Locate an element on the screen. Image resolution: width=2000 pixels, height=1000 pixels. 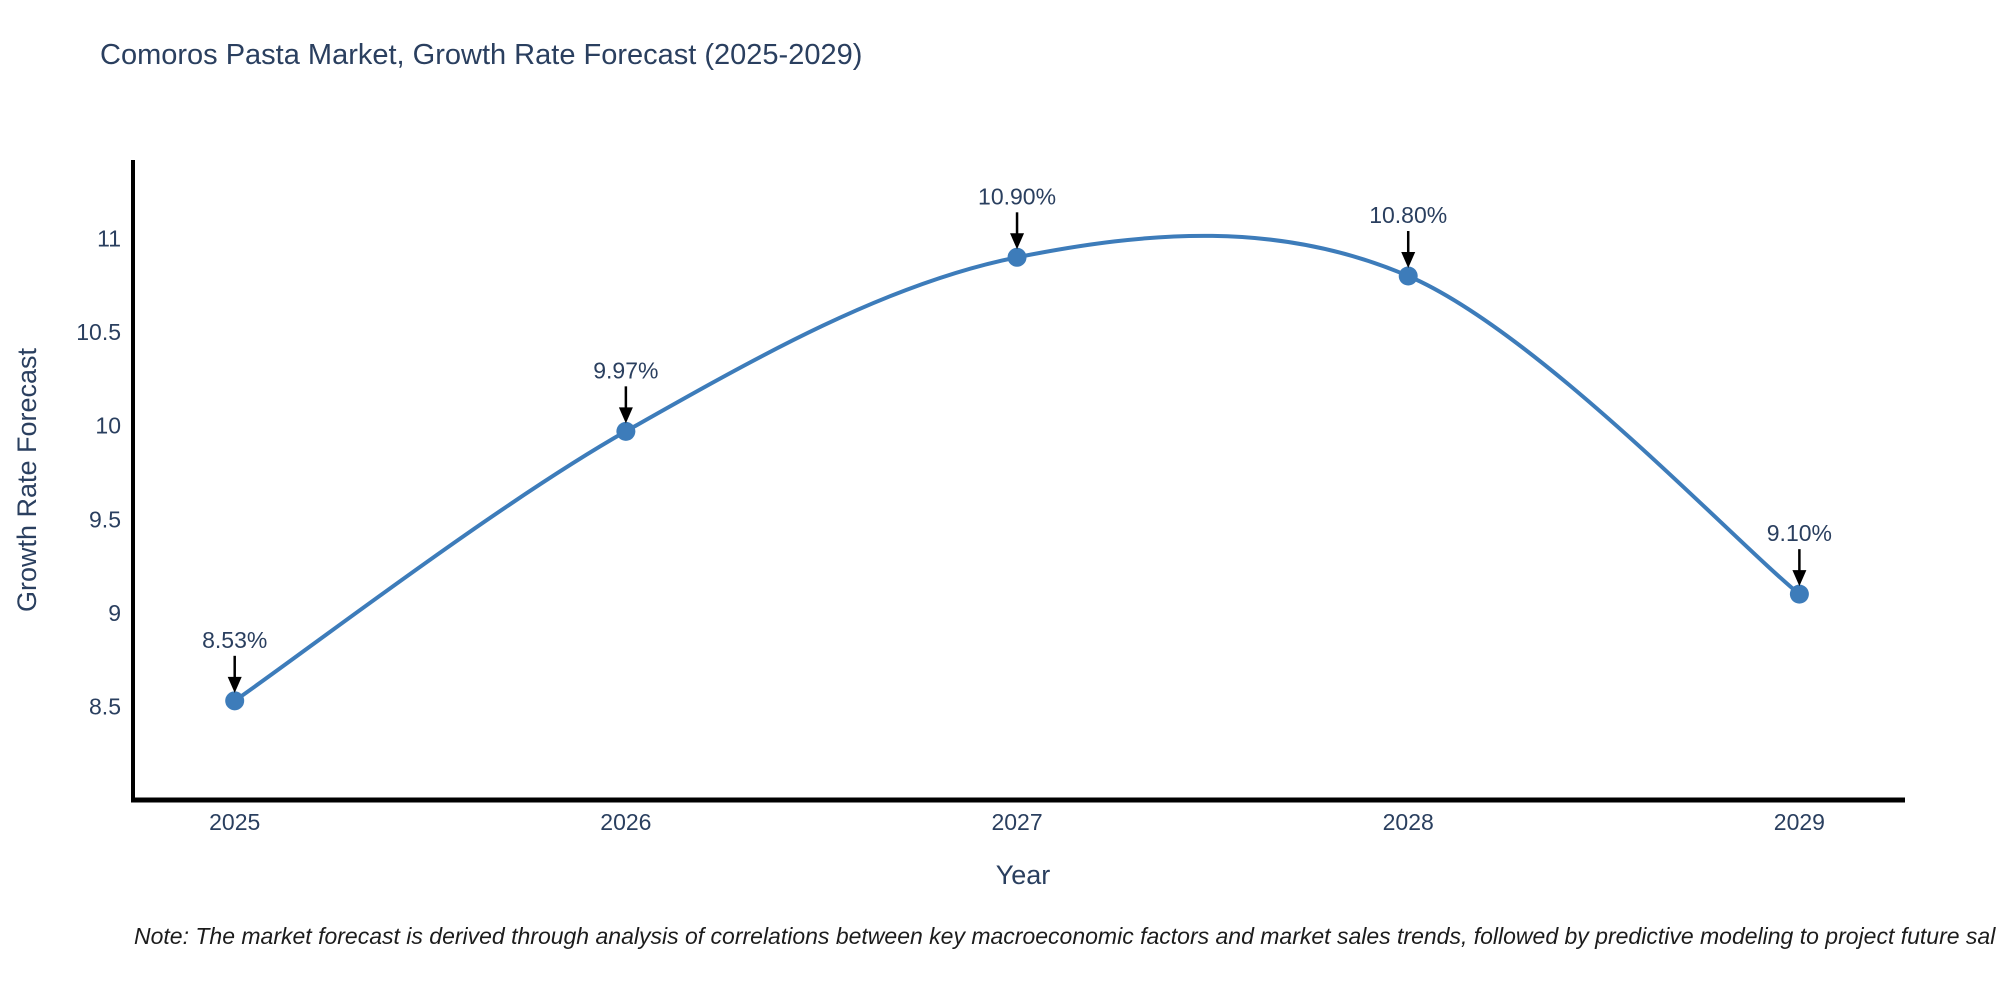
data-point-label: 9.97% is located at coordinates (625, 370).